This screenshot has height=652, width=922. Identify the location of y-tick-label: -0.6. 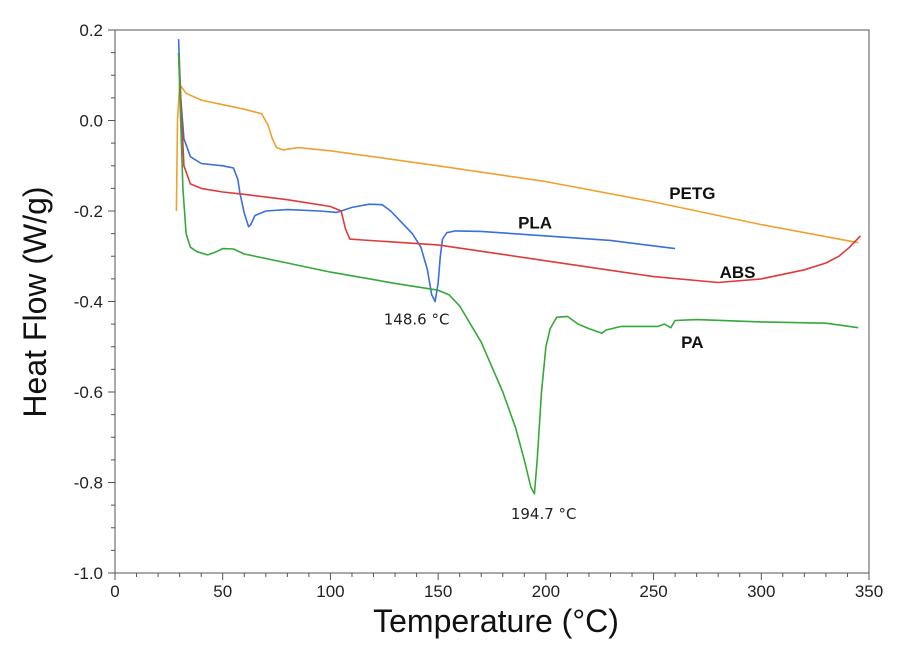
(88, 392).